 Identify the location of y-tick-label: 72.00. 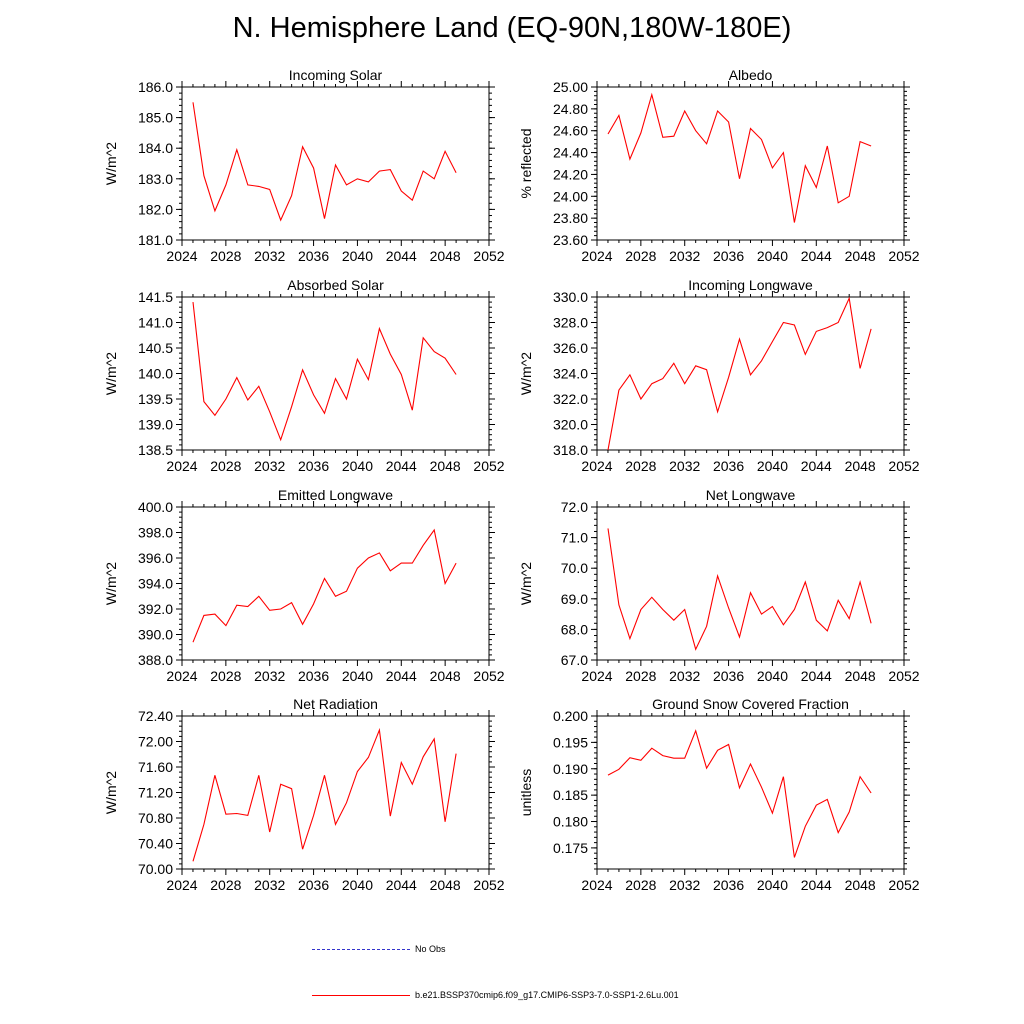
(155, 742).